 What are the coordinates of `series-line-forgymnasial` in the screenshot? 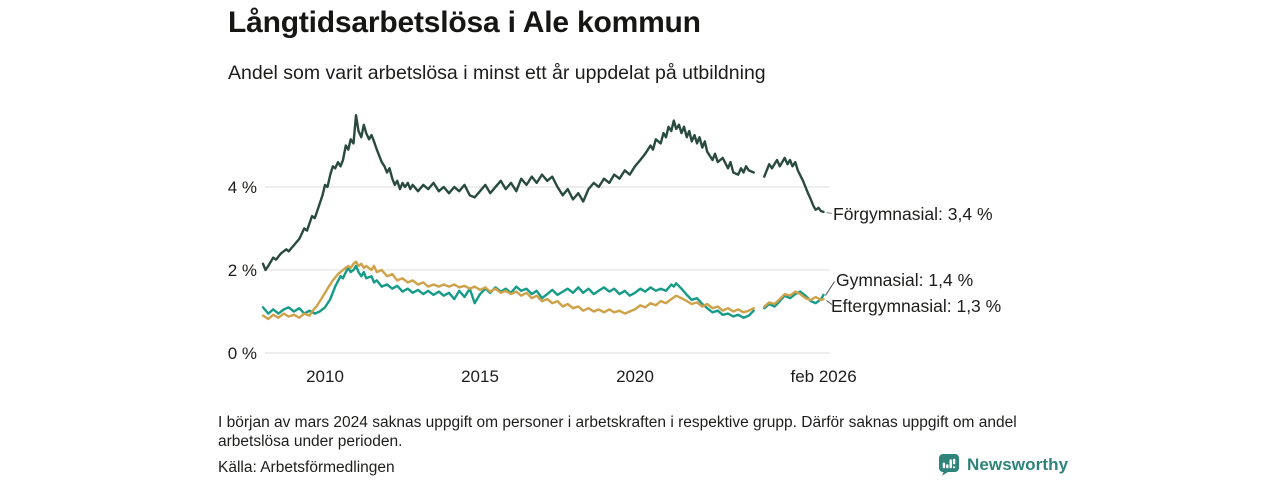 It's located at (543, 193).